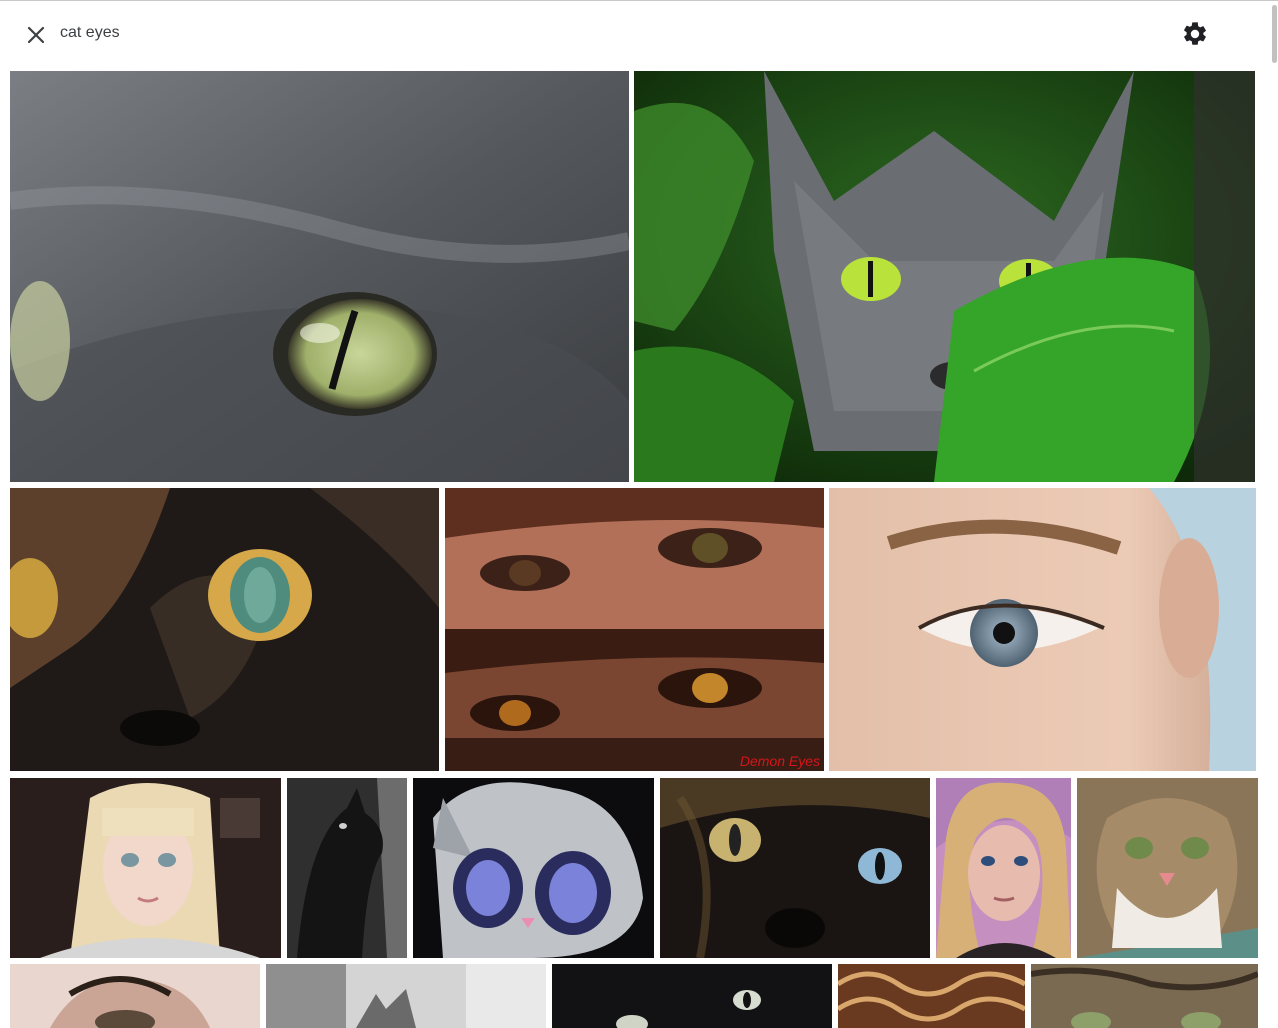 This screenshot has height=1028, width=1278. I want to click on image-caption: Demon Eyes, so click(779, 761).